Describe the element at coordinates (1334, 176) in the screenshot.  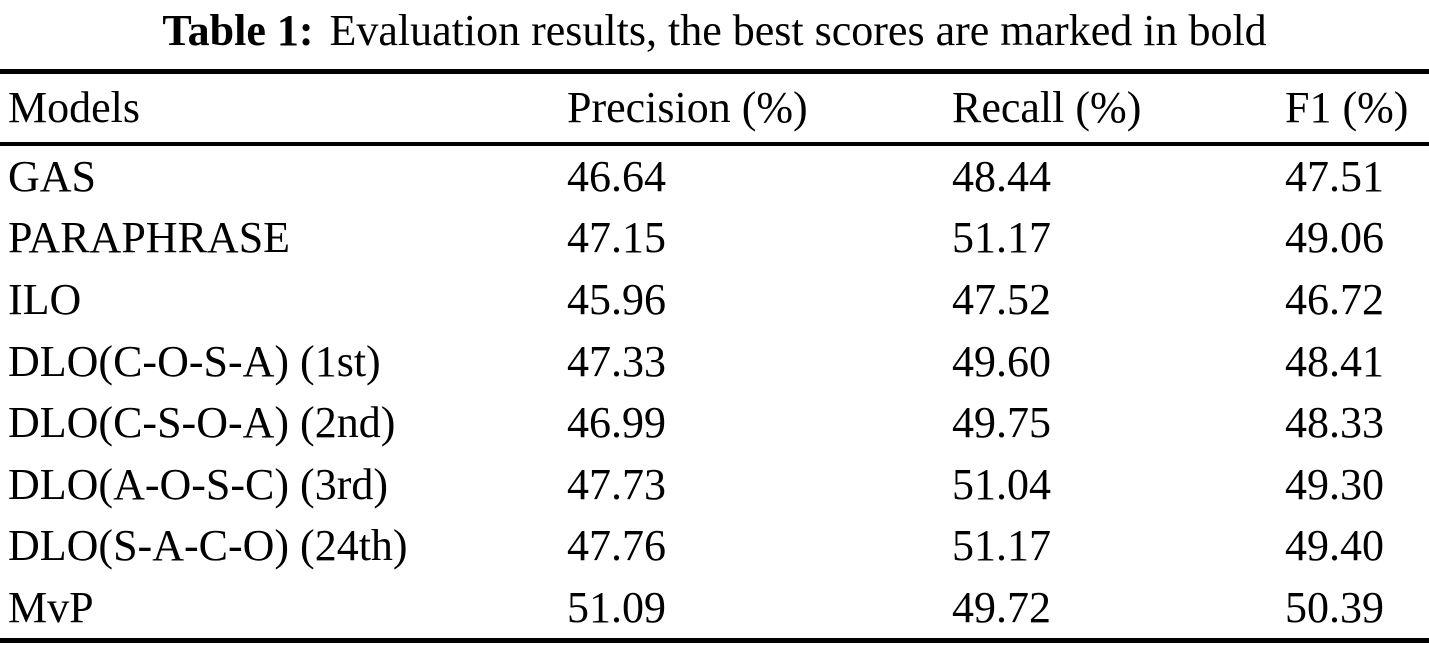
I see `f1-cell: 47.51` at that location.